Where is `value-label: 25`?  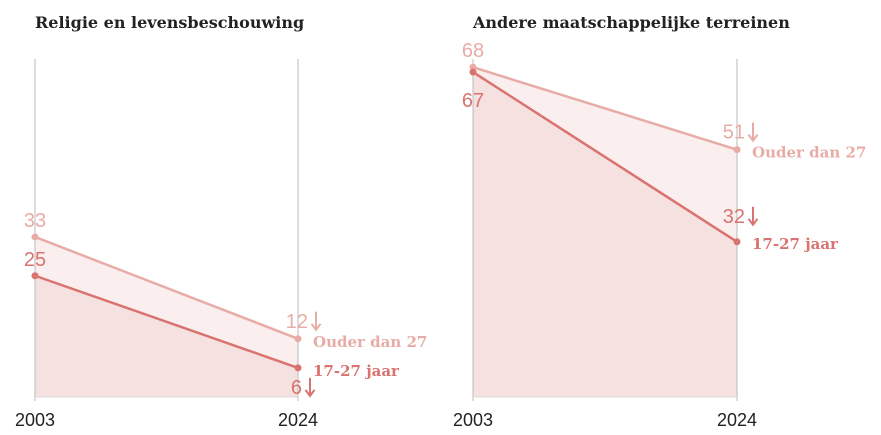
value-label: 25 is located at coordinates (35, 260).